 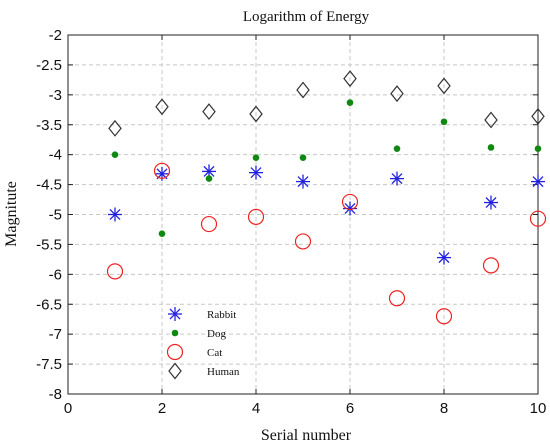 I want to click on y-tick-label: -4.5, so click(x=49, y=185).